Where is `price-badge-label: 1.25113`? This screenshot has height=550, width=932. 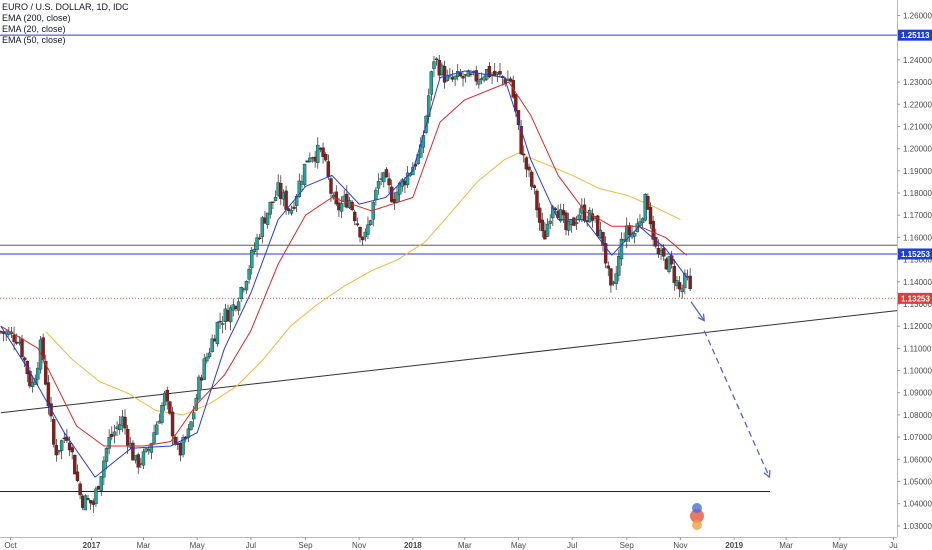 price-badge-label: 1.25113 is located at coordinates (915, 35).